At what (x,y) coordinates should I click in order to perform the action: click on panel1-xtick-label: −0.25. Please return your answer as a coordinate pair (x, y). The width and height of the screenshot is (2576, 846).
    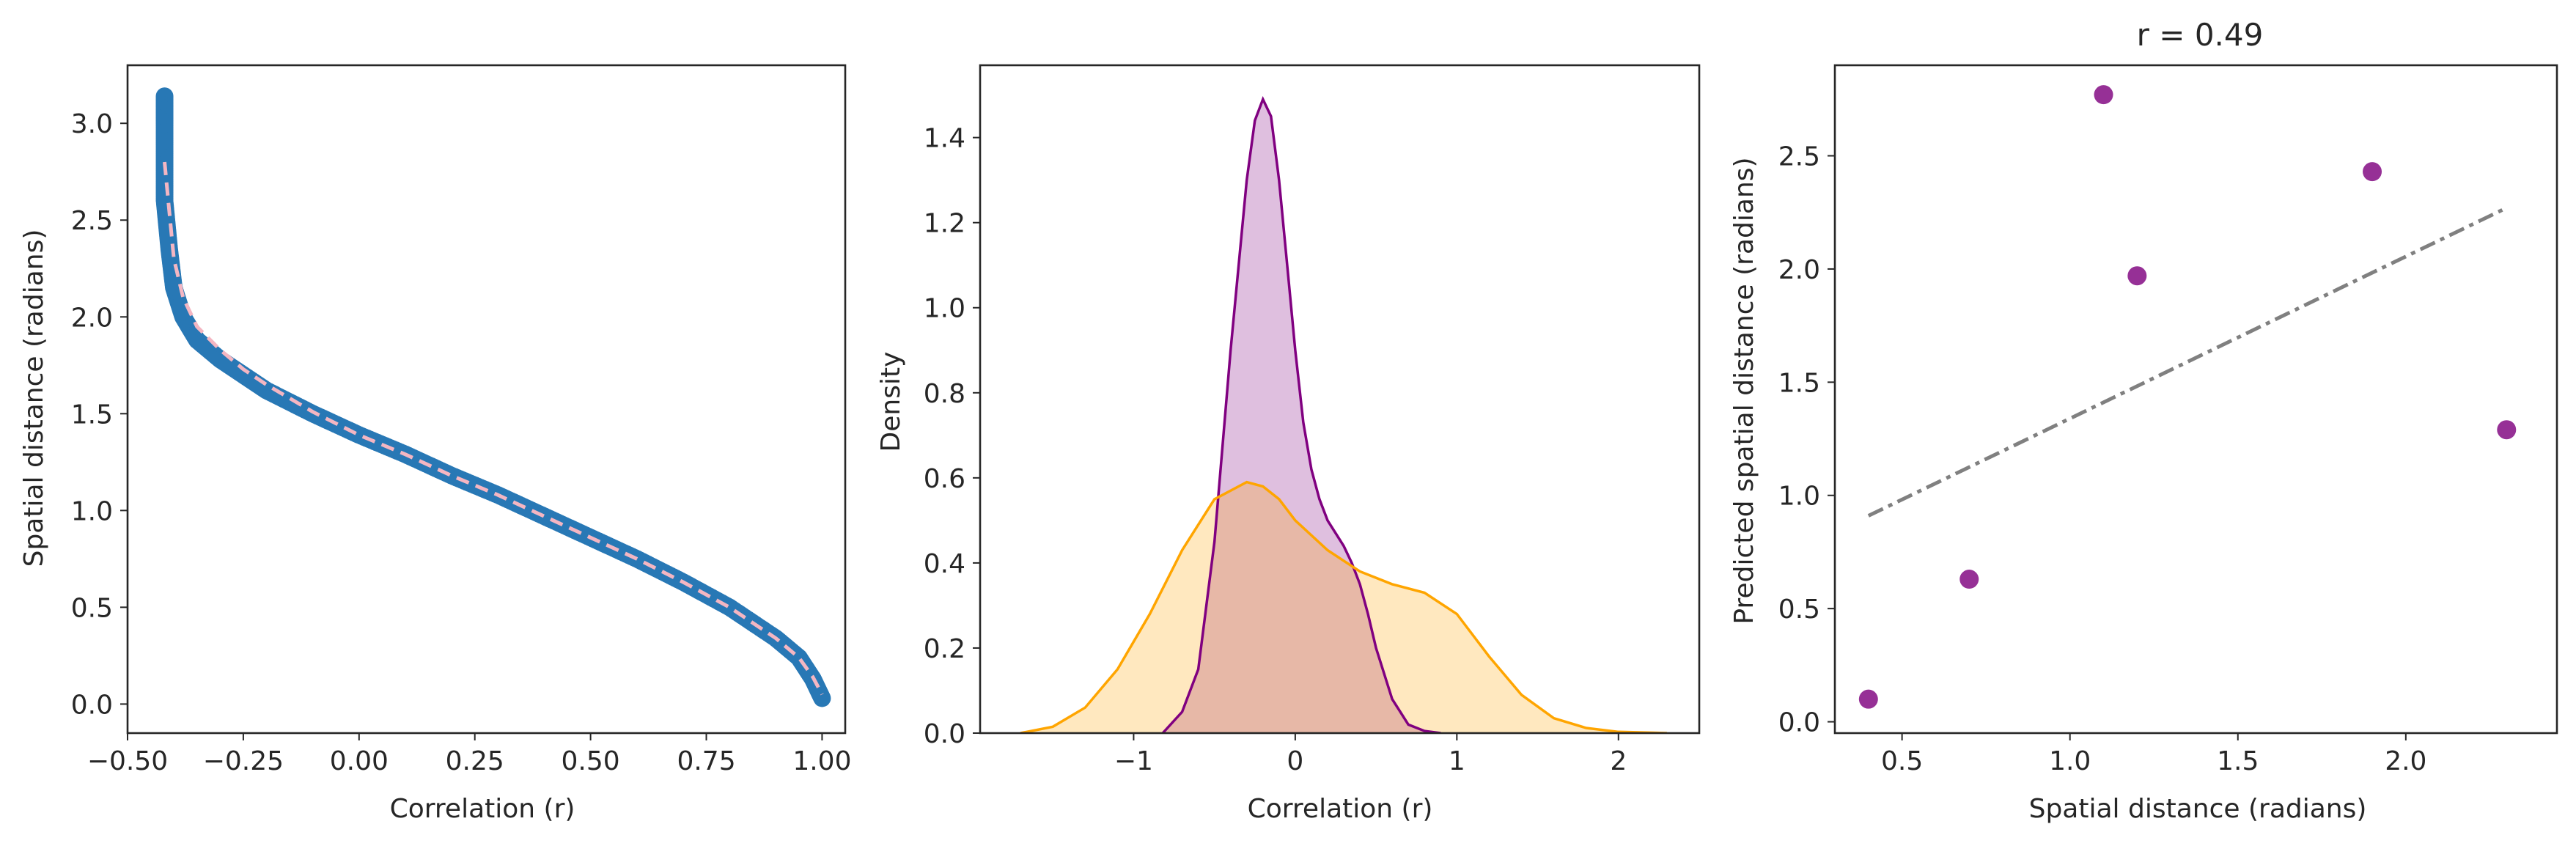
    Looking at the image, I should click on (243, 761).